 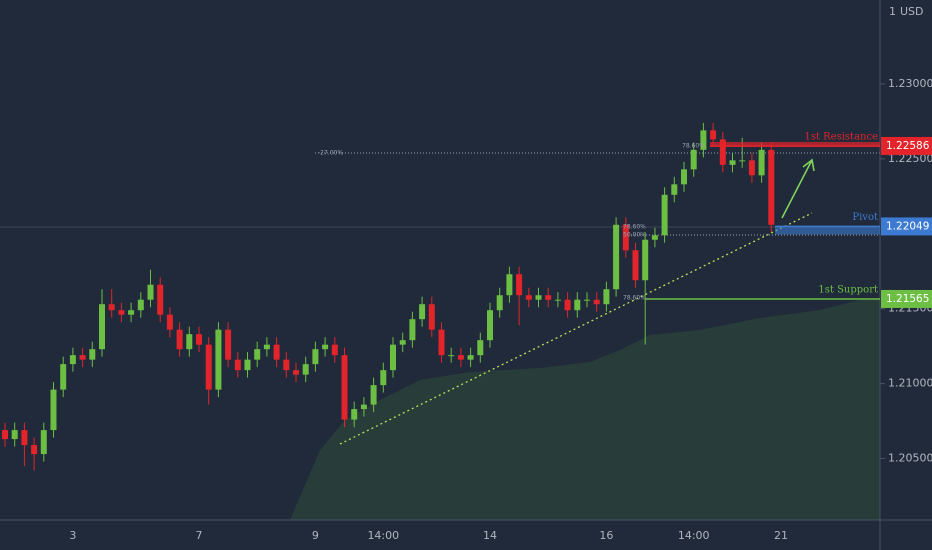 I want to click on x-tick-label: 14, so click(x=490, y=535).